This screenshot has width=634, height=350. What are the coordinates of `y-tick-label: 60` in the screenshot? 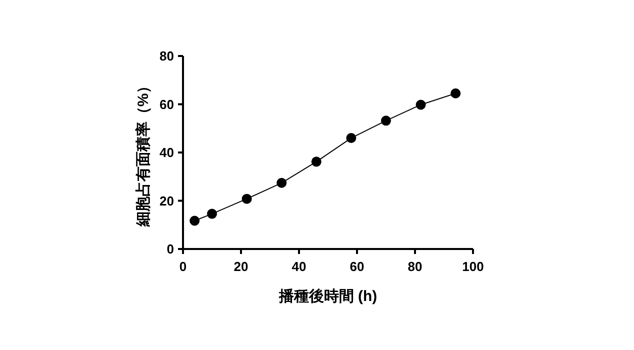 It's located at (167, 104).